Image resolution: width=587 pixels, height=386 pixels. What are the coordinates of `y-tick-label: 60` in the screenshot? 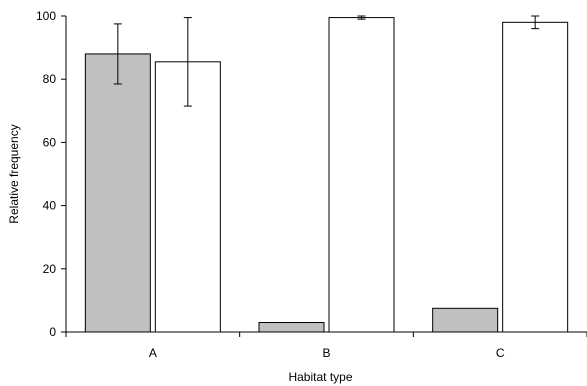 It's located at (50, 142).